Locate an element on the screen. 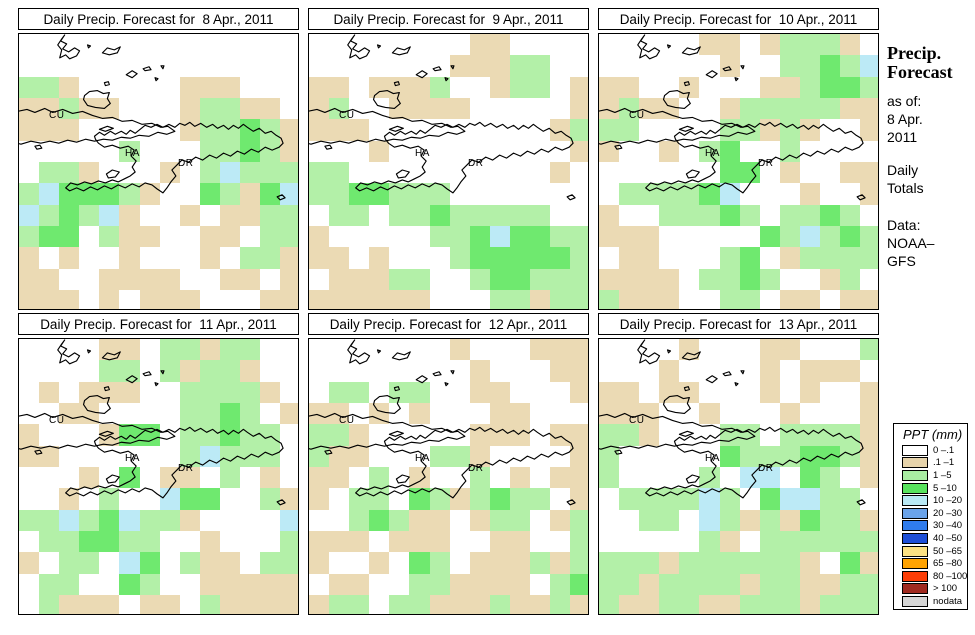 The width and height of the screenshot is (975, 635). asof-date-line2: 2011 is located at coordinates (902, 137).